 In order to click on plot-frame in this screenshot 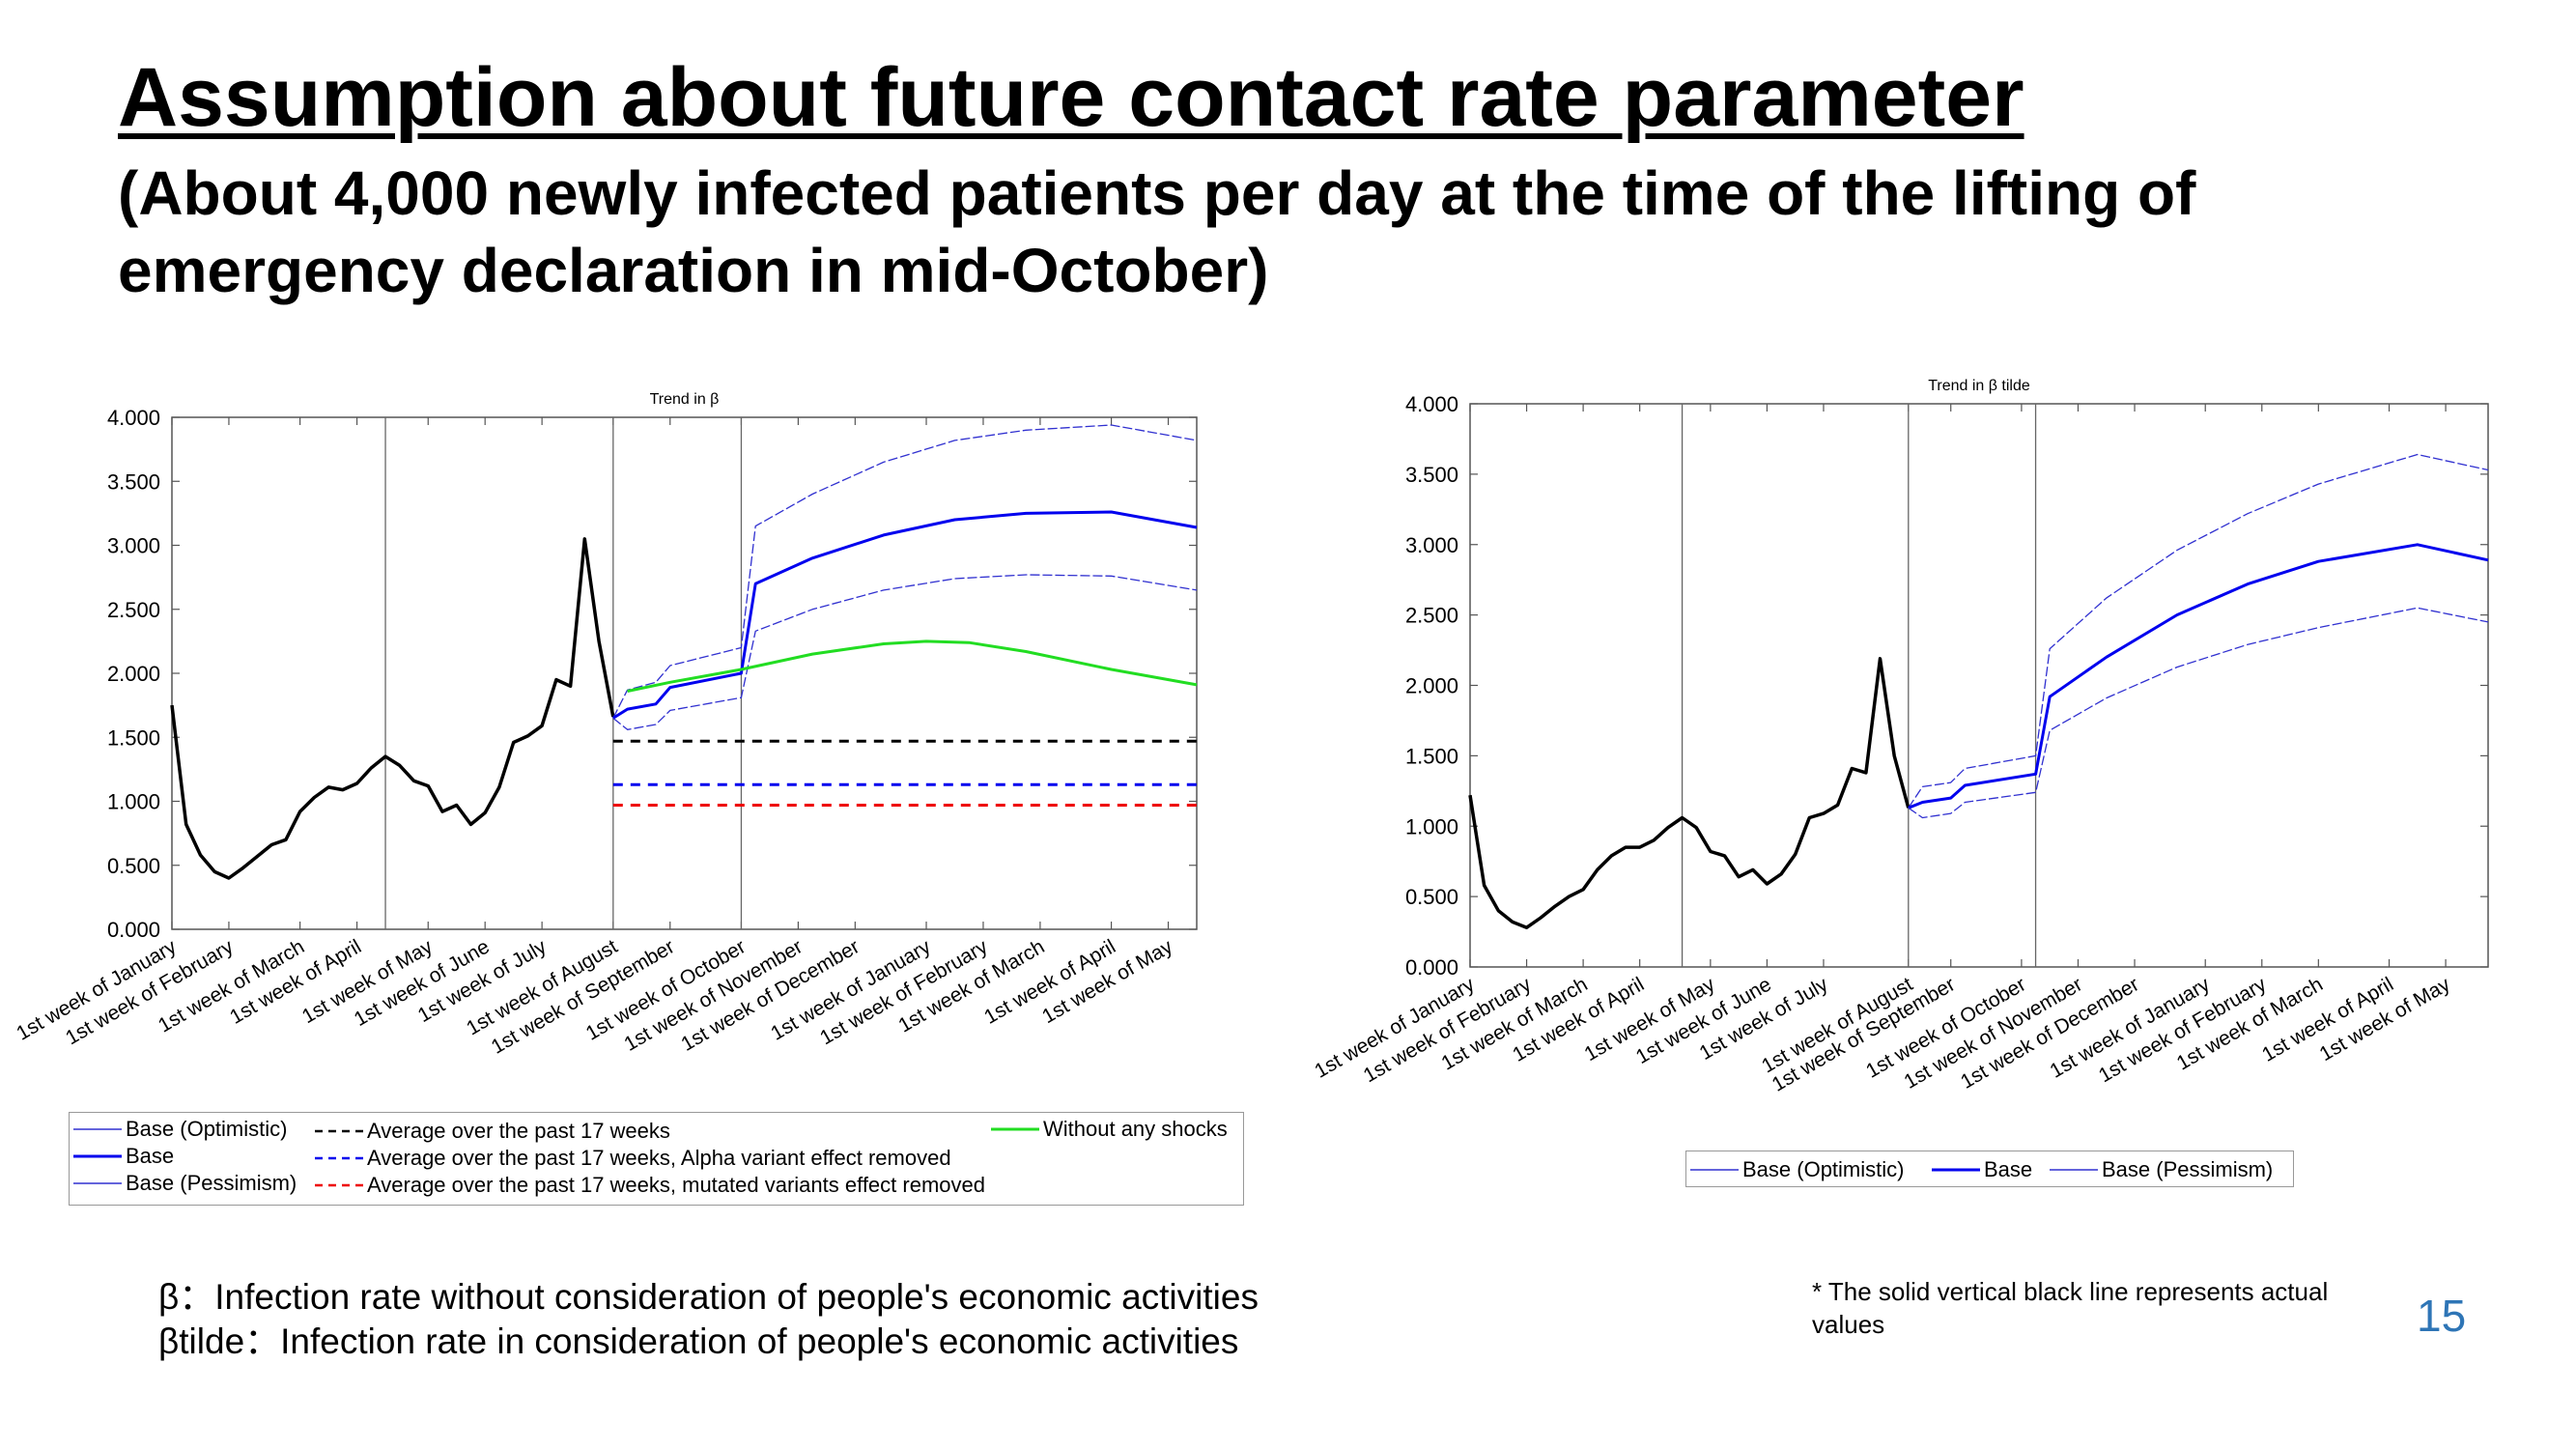, I will do `click(684, 673)`.